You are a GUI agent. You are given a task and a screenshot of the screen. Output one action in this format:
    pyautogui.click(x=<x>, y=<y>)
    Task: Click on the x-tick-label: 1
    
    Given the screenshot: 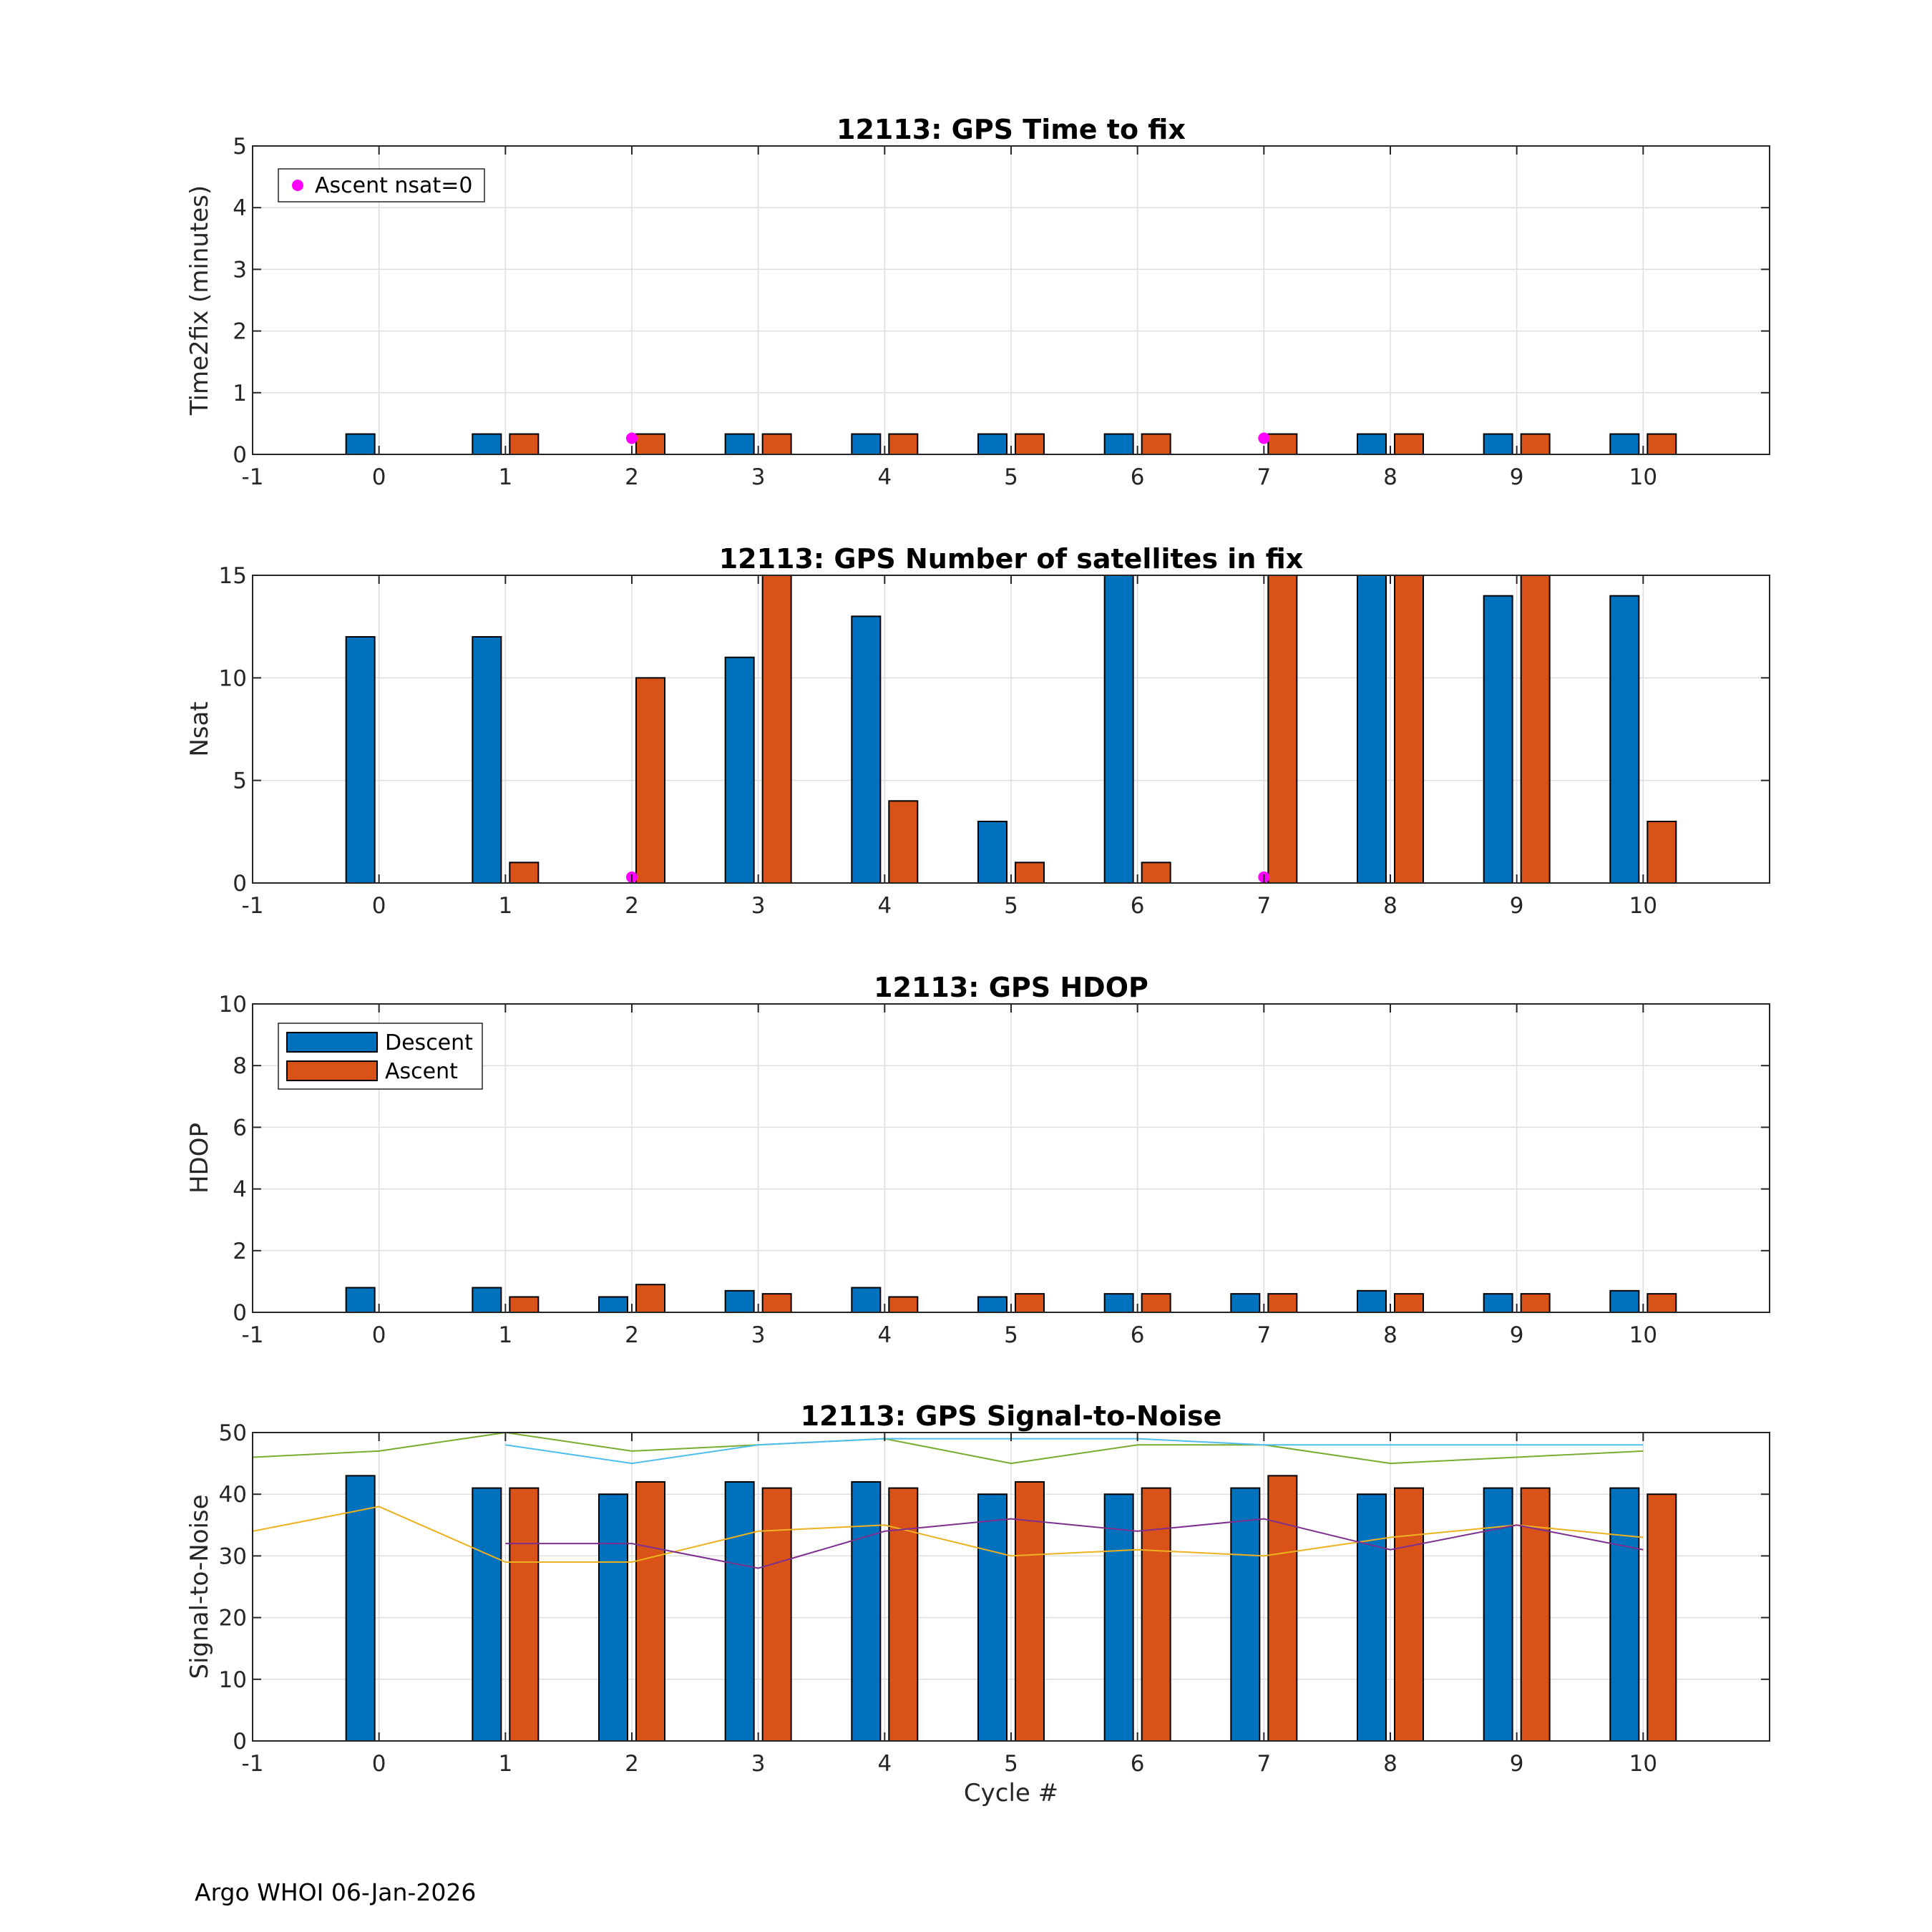 What is the action you would take?
    pyautogui.click(x=505, y=1335)
    